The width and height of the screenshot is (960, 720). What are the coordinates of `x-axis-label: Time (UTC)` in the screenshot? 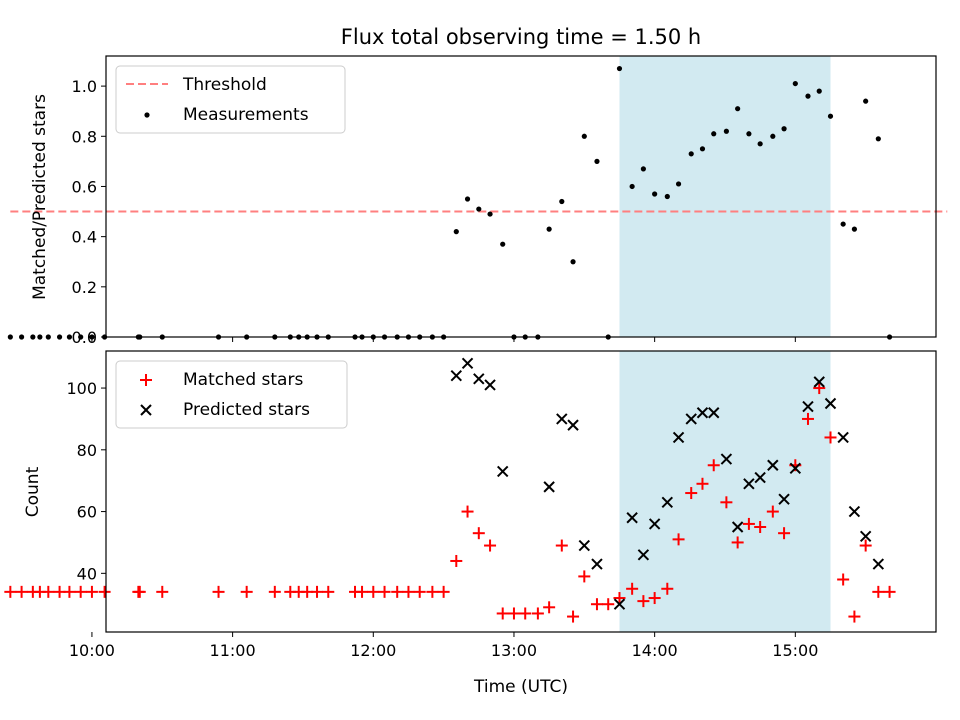 It's located at (520, 687).